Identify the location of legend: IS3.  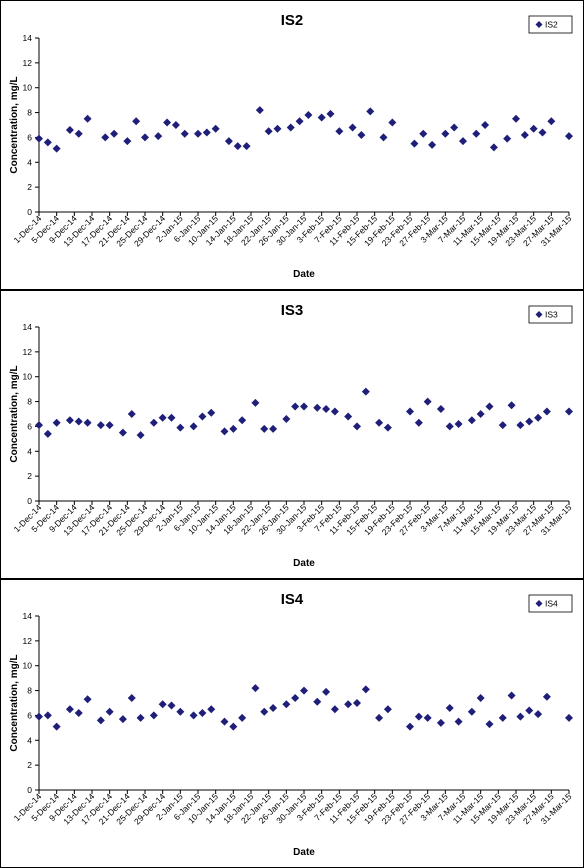
(550, 314).